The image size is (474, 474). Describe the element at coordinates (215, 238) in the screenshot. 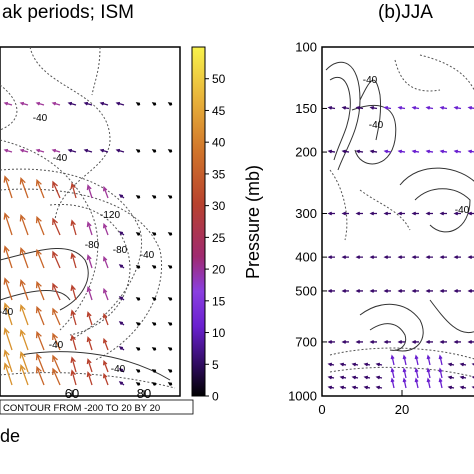

I see `colorbar-ticks: 0 5 10 15 20 25 30 35 40 45 50` at that location.